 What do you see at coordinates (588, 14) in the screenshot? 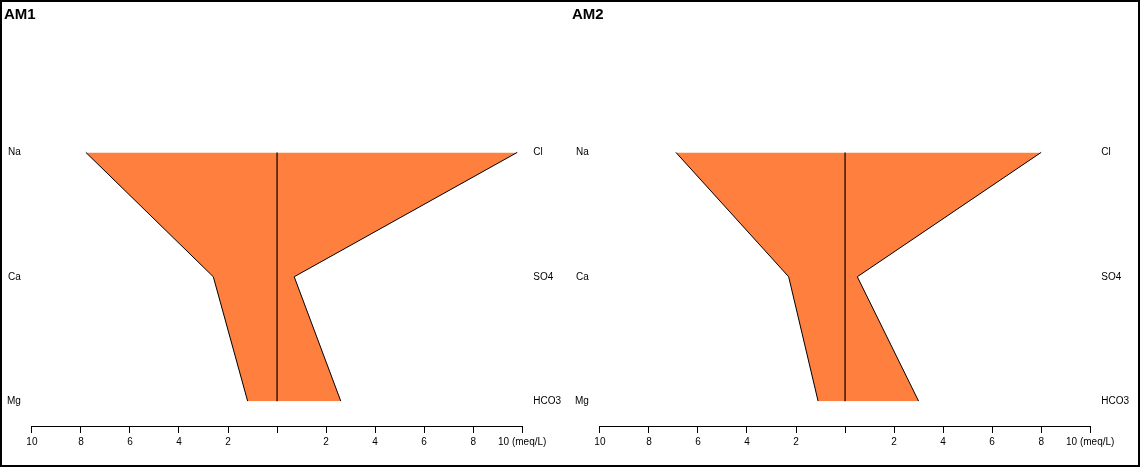
I see `chart-title: AM2` at bounding box center [588, 14].